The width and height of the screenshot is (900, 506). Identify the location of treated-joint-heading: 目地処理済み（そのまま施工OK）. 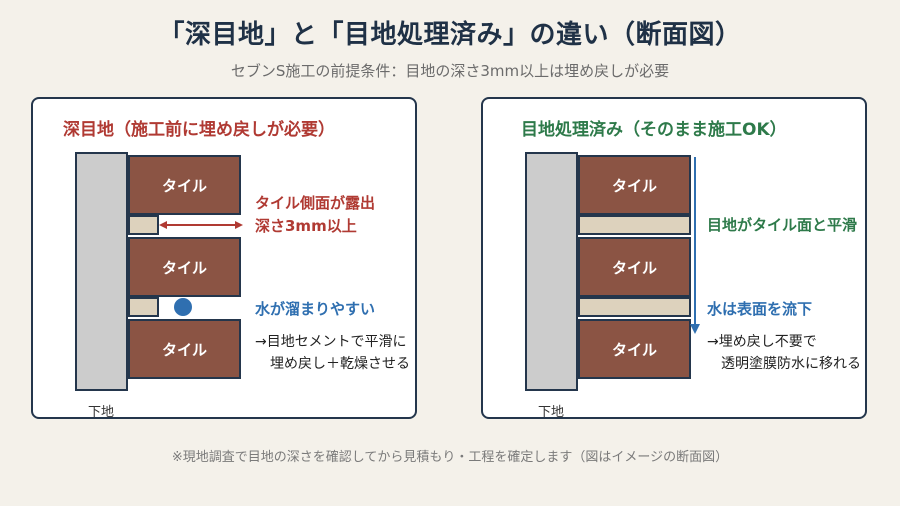
(654, 130).